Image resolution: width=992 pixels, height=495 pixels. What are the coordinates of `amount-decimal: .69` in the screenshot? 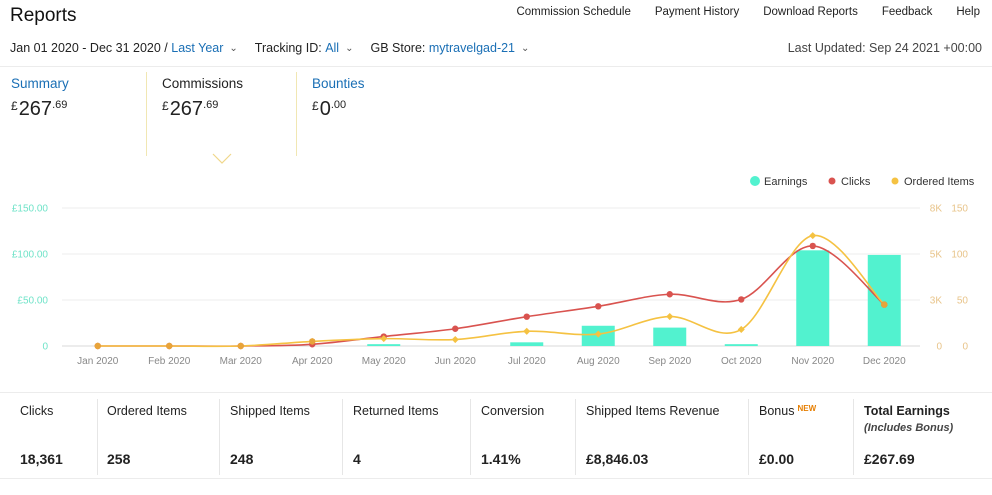 It's located at (60, 105).